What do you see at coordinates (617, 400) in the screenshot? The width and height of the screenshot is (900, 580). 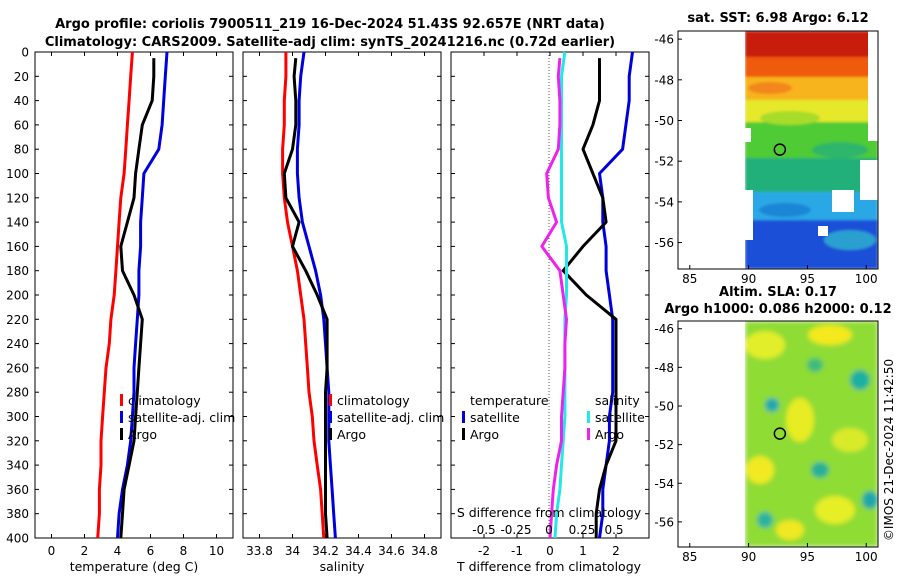 I see `legend-salinity-heading: salinity` at bounding box center [617, 400].